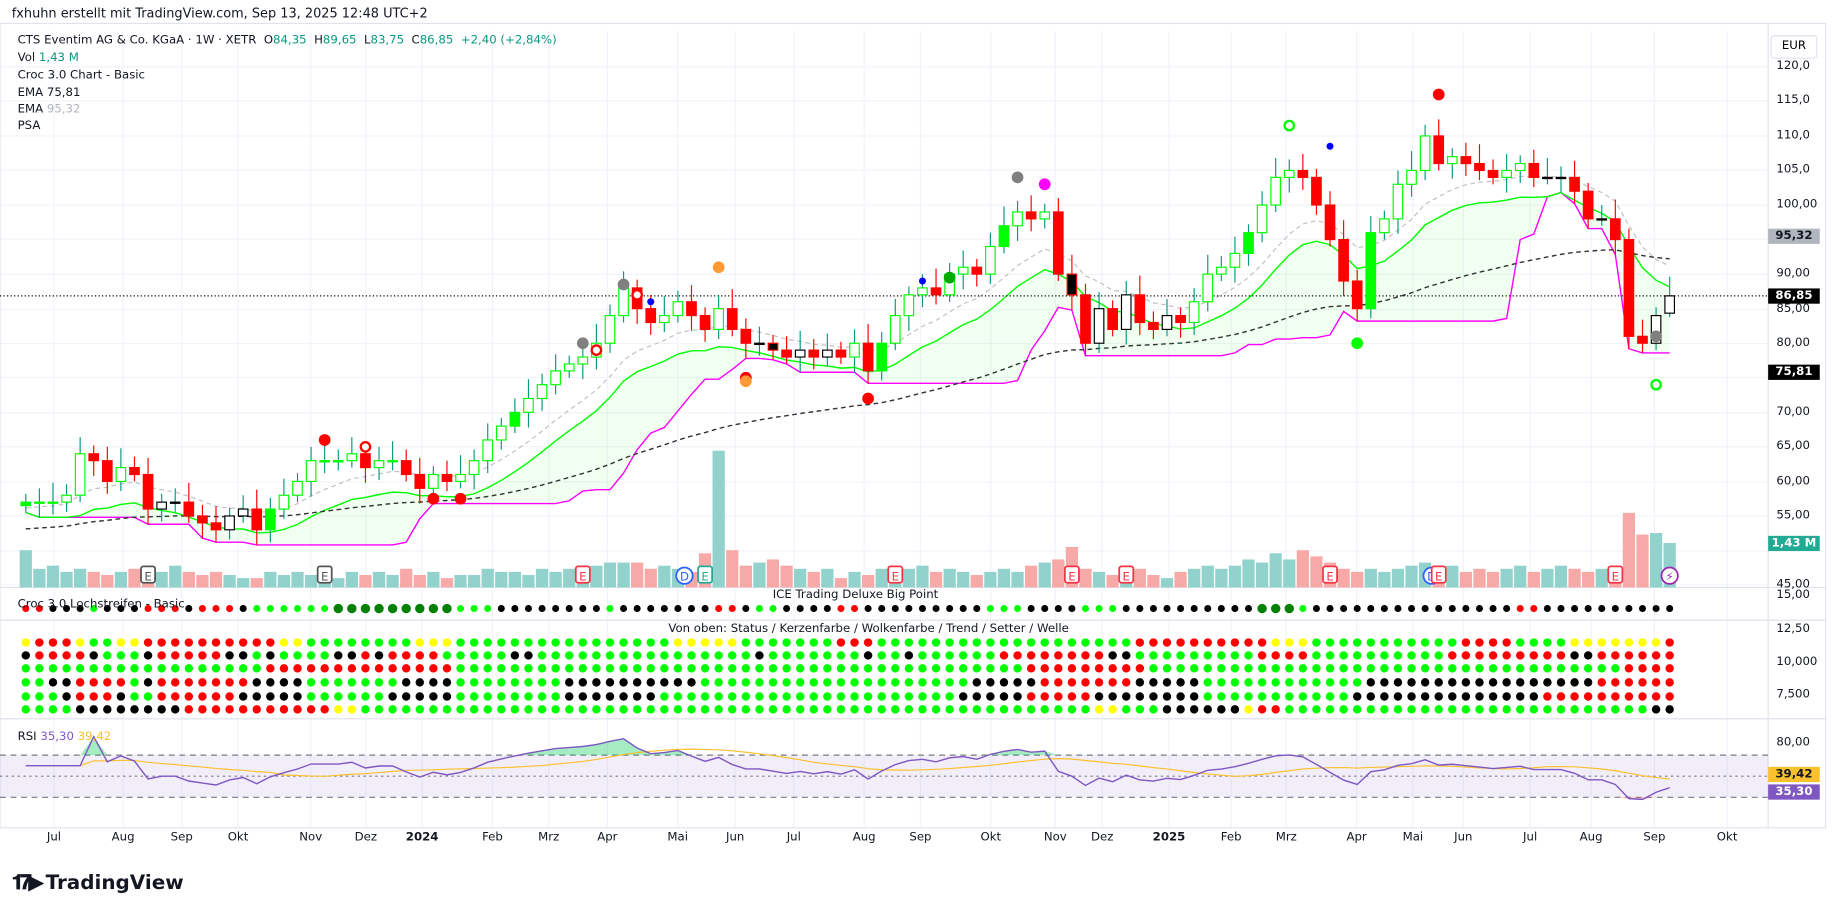 The width and height of the screenshot is (1835, 909). What do you see at coordinates (29, 126) in the screenshot?
I see `psa-legend: PSA` at bounding box center [29, 126].